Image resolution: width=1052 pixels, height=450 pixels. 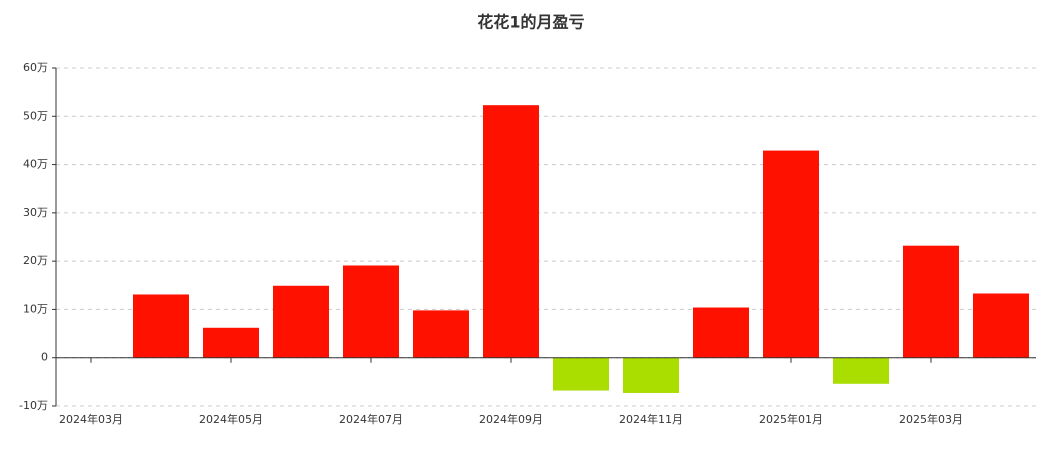 I want to click on x-tick-label: 2024年11月, so click(x=651, y=419).